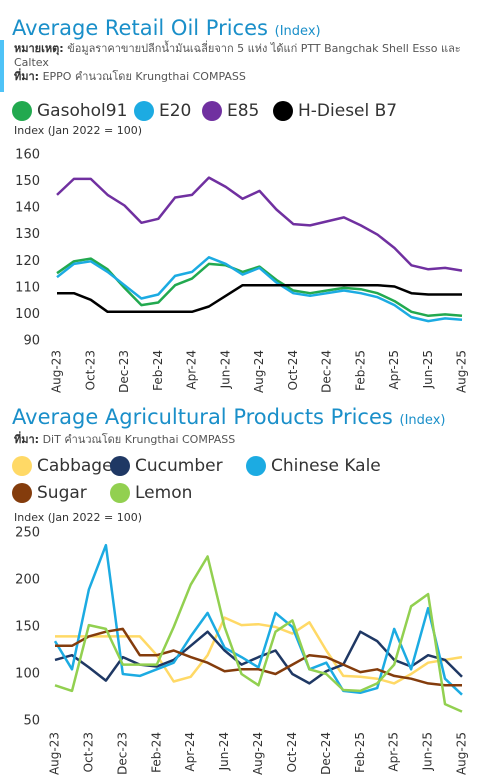 This screenshot has width=501, height=782. I want to click on legend-label: E85, so click(243, 111).